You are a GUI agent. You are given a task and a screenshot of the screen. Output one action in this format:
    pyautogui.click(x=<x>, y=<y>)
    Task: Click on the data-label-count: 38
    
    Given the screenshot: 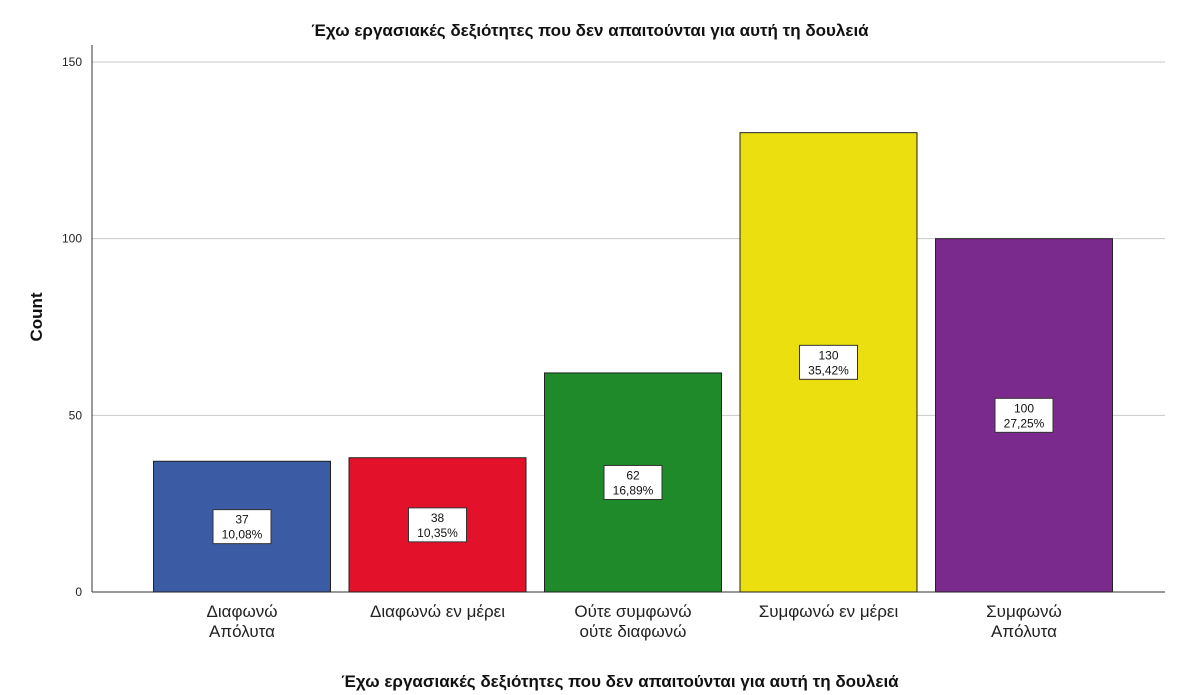 What is the action you would take?
    pyautogui.click(x=438, y=518)
    